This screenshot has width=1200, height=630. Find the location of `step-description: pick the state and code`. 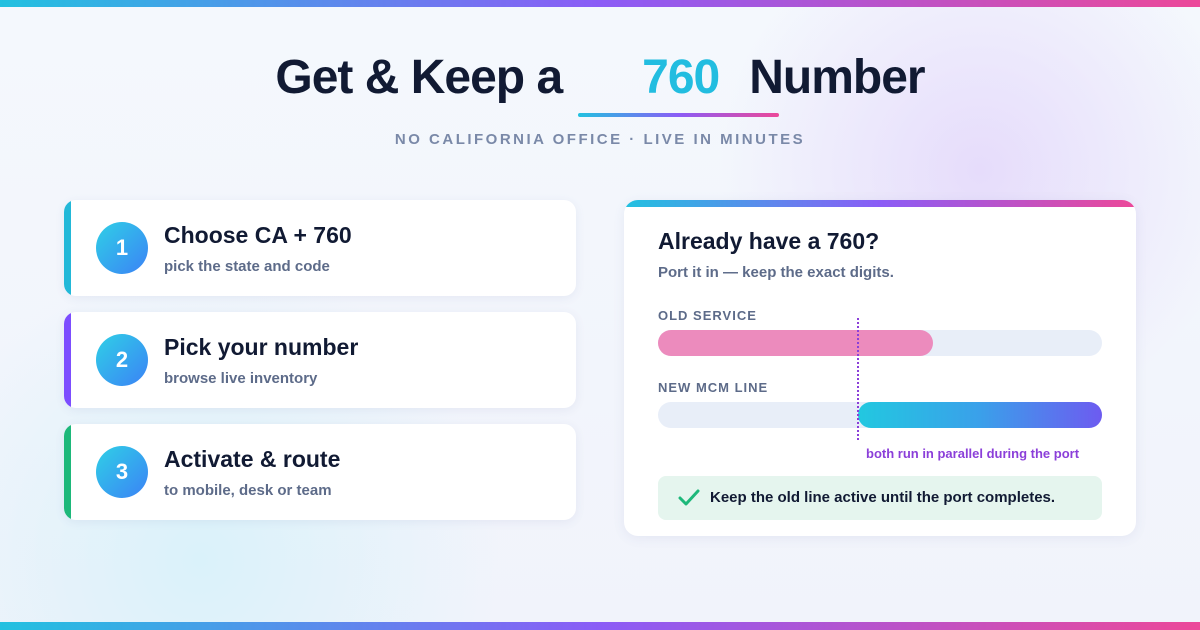

step-description: pick the state and code is located at coordinates (247, 266).